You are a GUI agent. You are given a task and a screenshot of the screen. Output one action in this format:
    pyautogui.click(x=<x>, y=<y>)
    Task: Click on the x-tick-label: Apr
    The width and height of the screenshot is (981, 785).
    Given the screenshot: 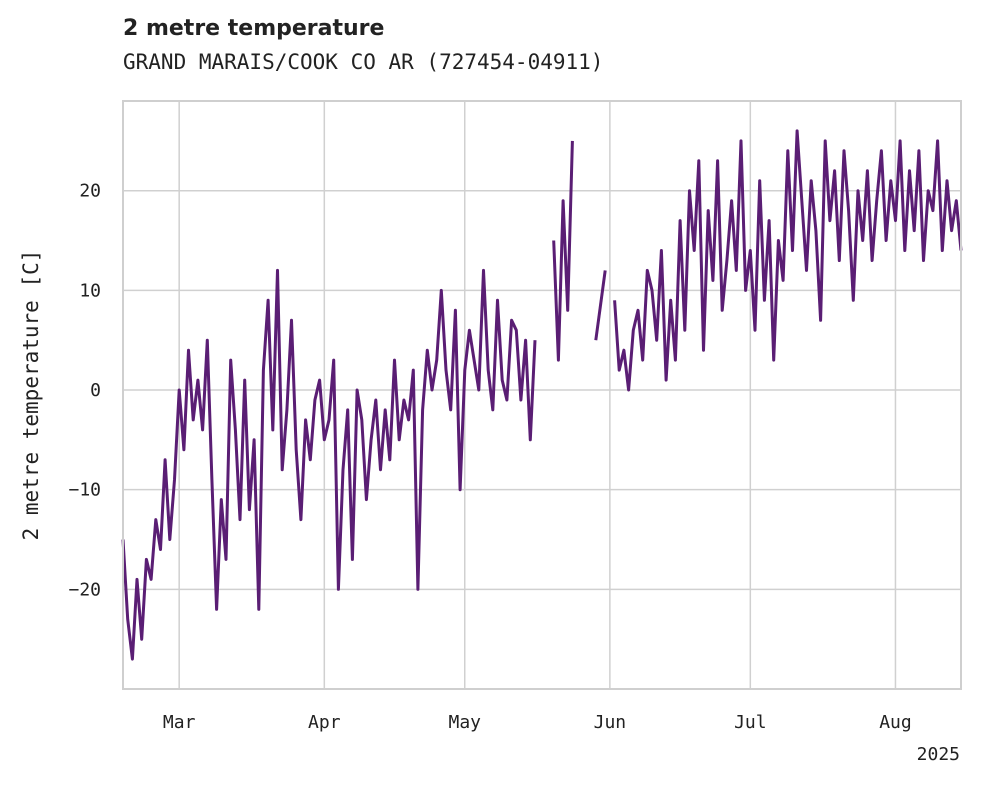 What is the action you would take?
    pyautogui.click(x=324, y=722)
    